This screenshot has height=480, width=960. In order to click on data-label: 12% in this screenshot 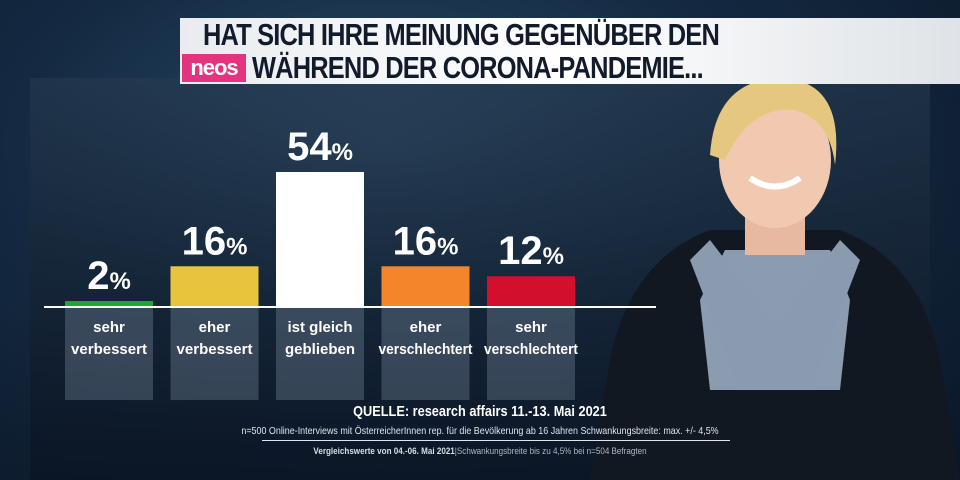, I will do `click(531, 251)`.